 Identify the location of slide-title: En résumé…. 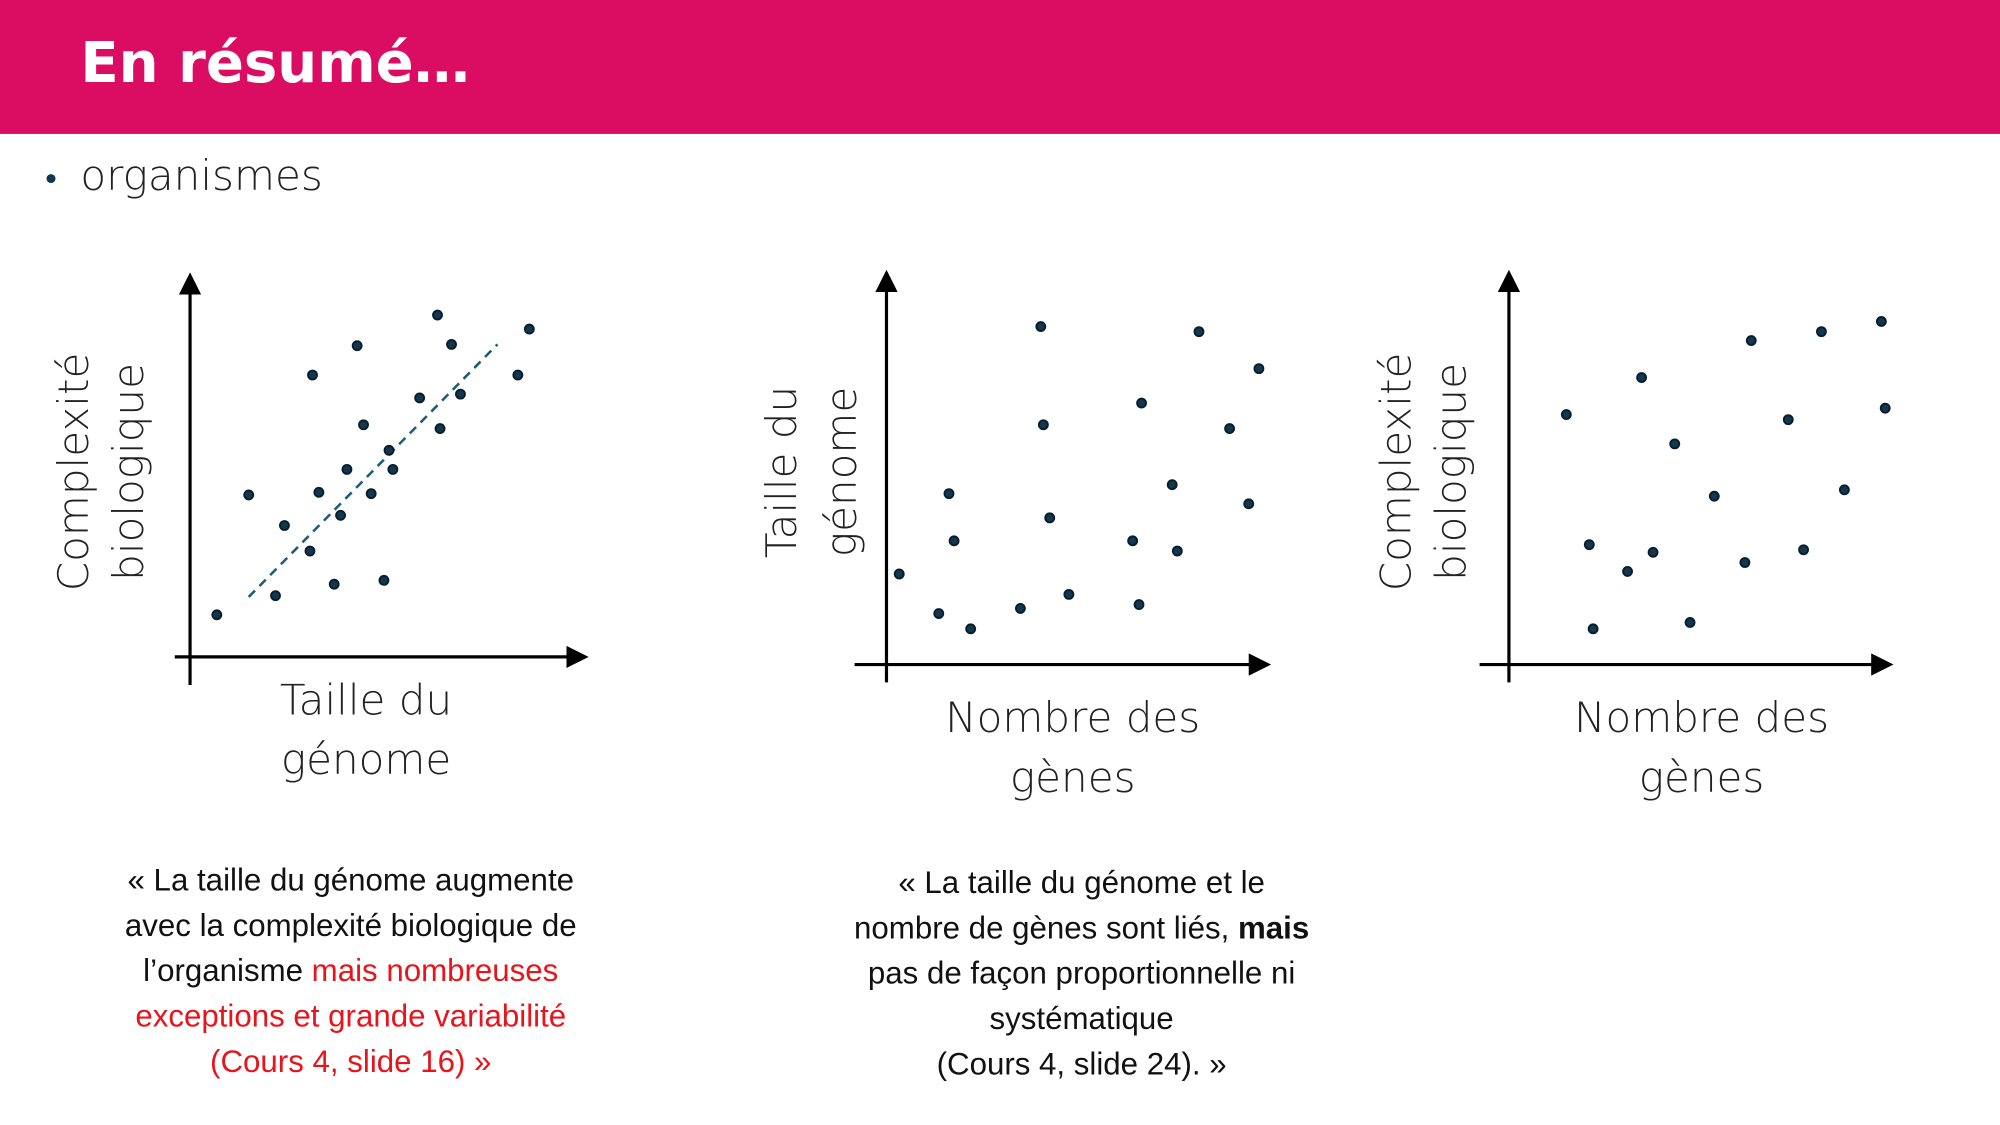
(275, 63).